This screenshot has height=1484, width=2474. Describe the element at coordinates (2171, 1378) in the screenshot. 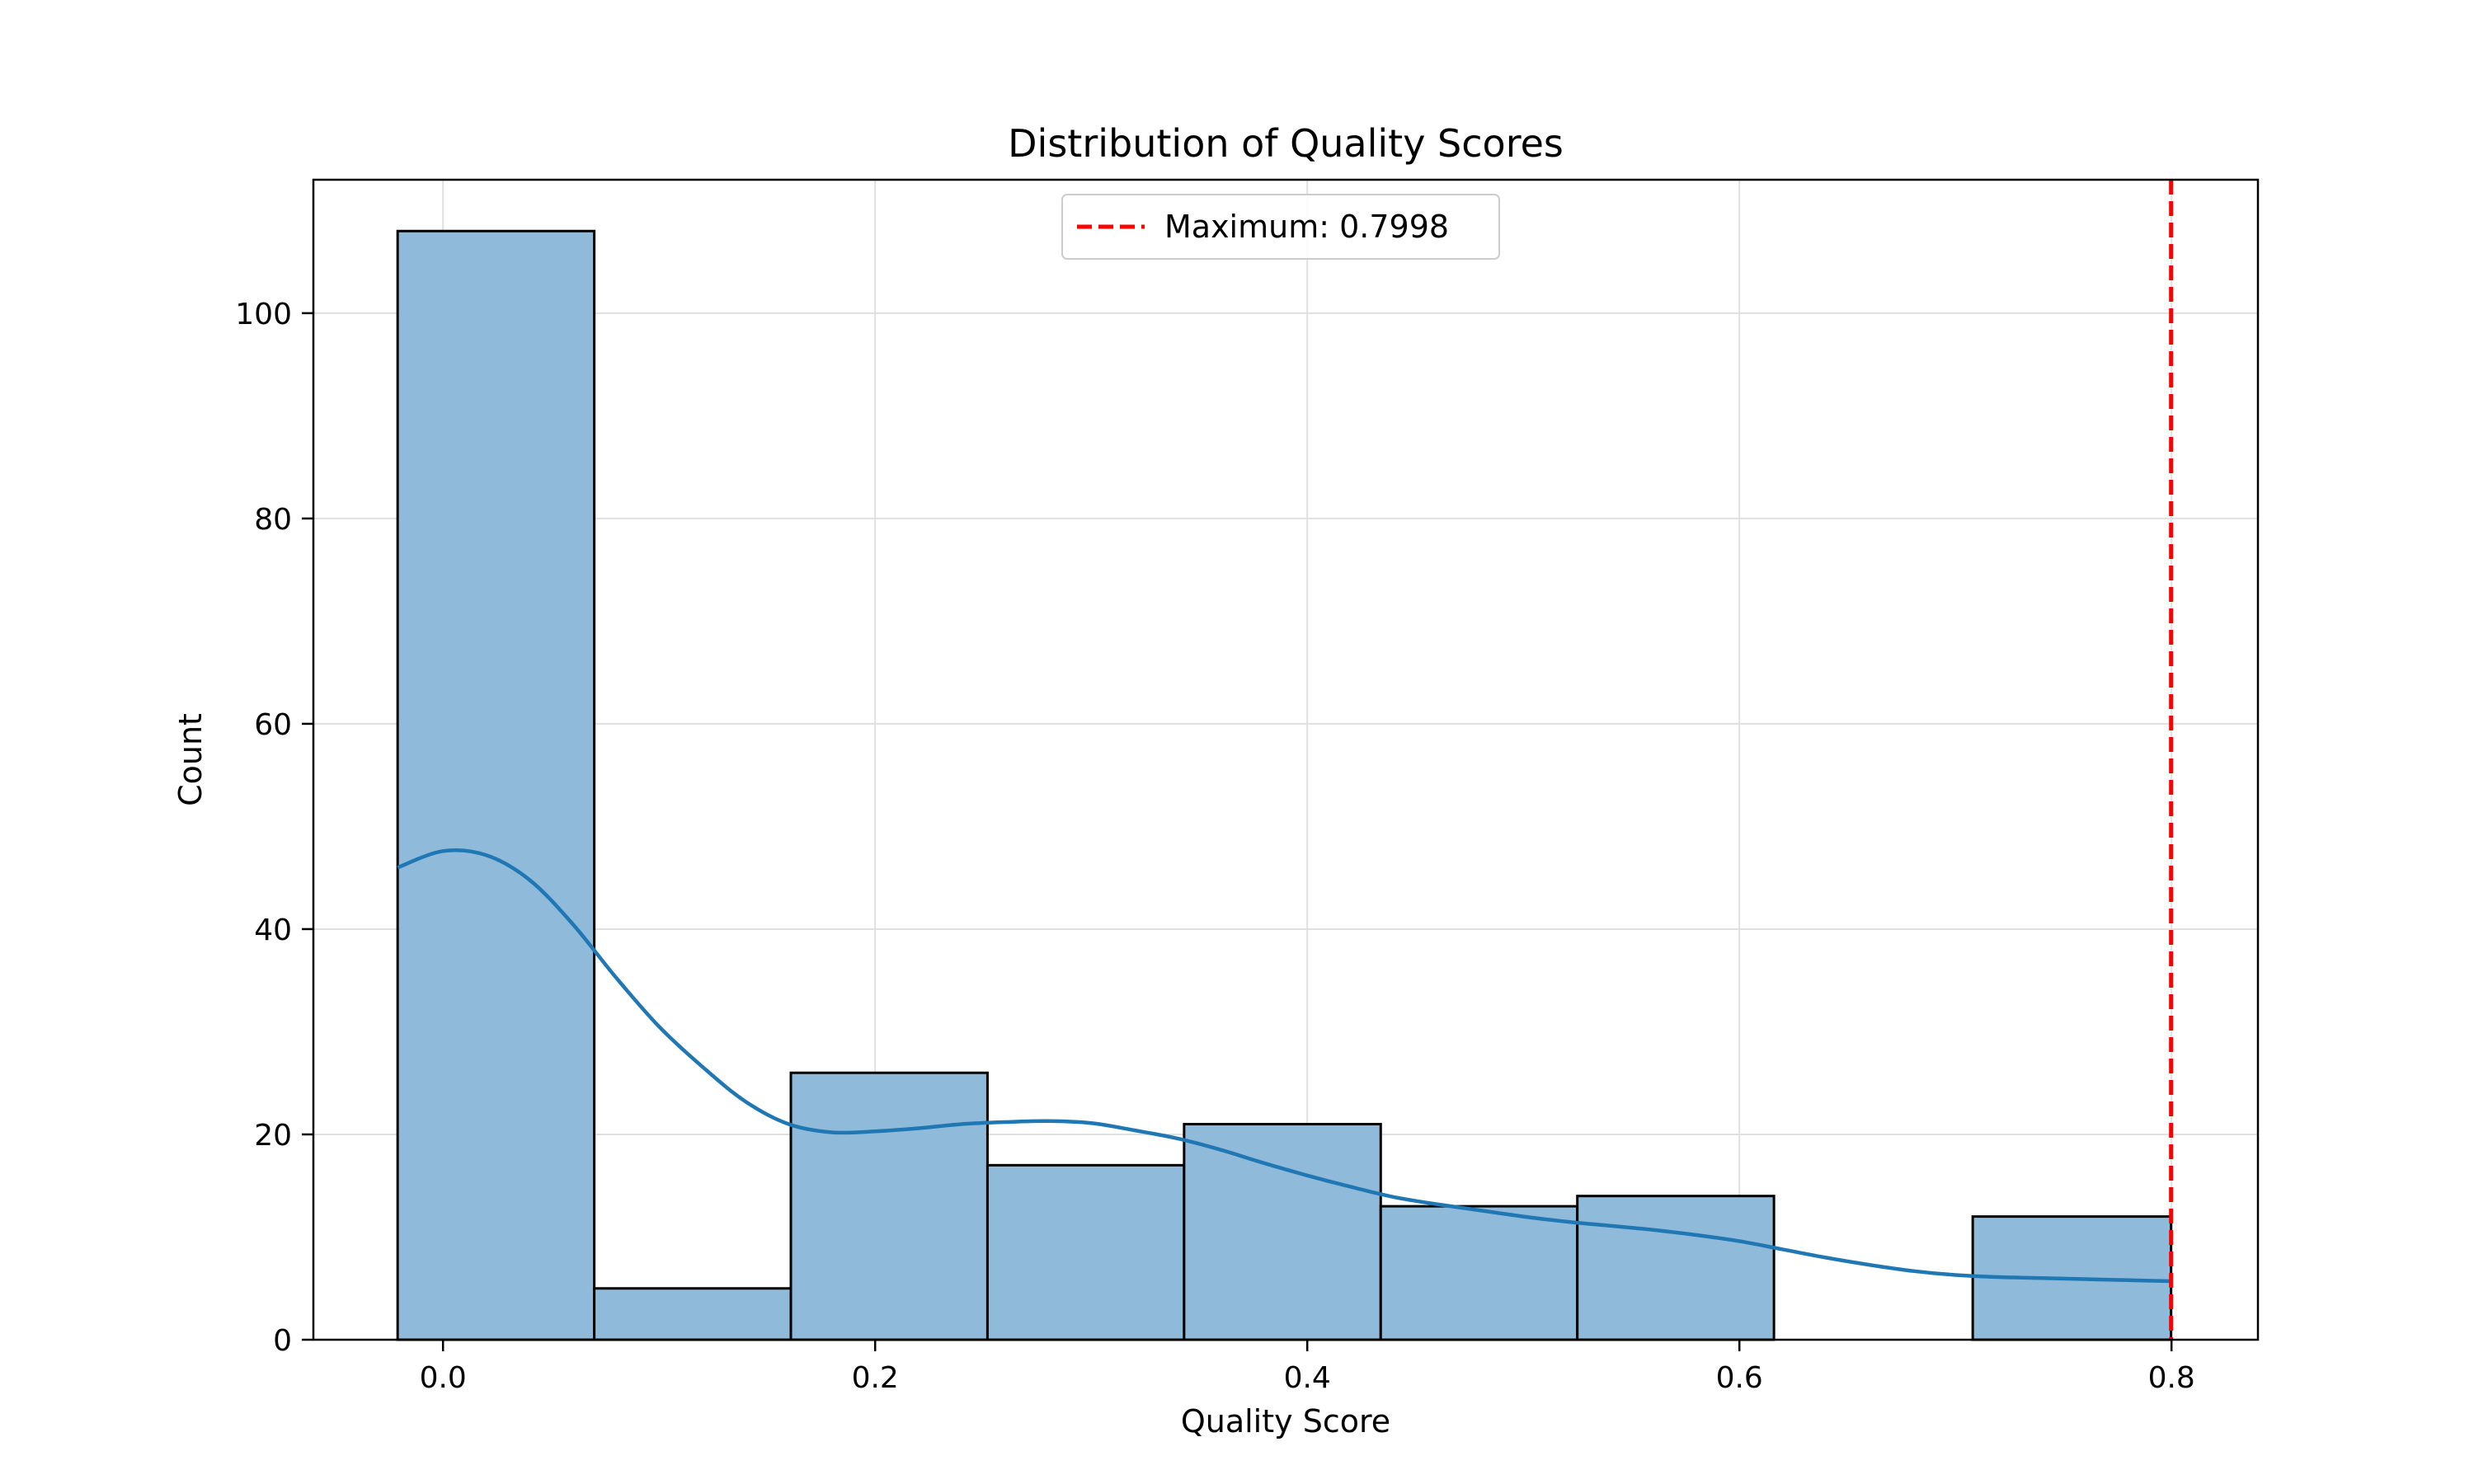

I see `x-tick-label-4: 0.8` at that location.